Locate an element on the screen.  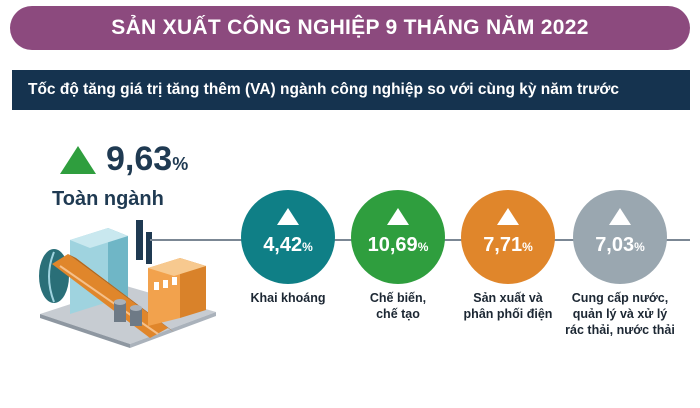
total-industry: 9,63% Toàn ngành is located at coordinates (137, 180).